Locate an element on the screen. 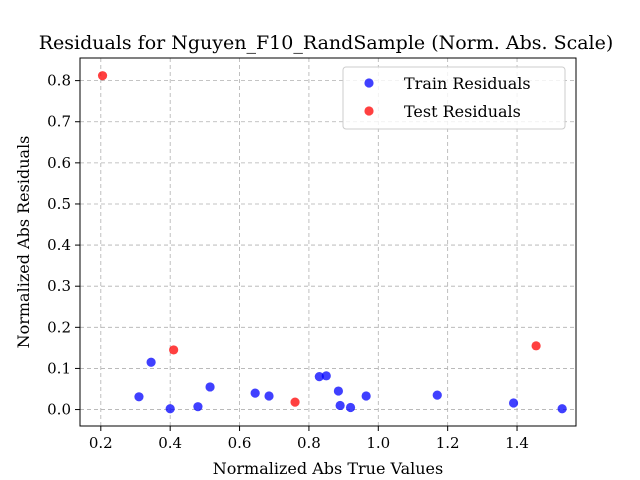  x-axis-label: Normalized Abs True Values is located at coordinates (328, 468).